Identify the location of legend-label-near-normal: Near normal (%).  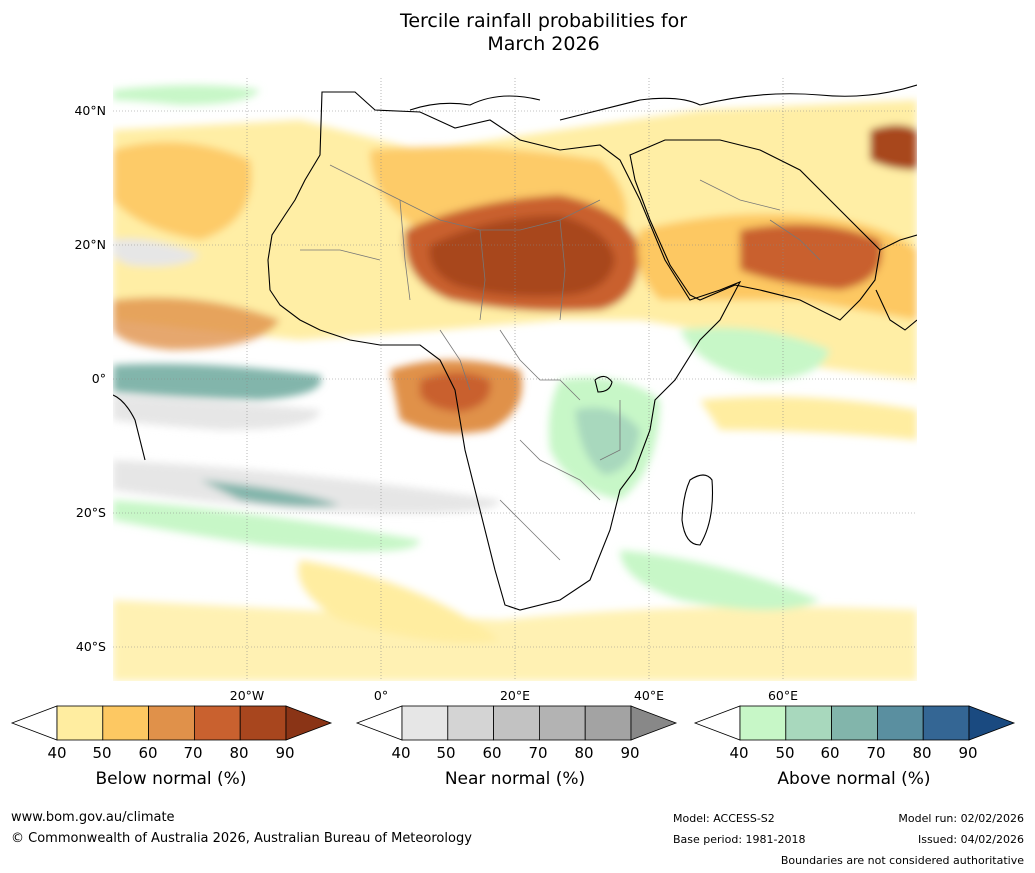
(515, 779).